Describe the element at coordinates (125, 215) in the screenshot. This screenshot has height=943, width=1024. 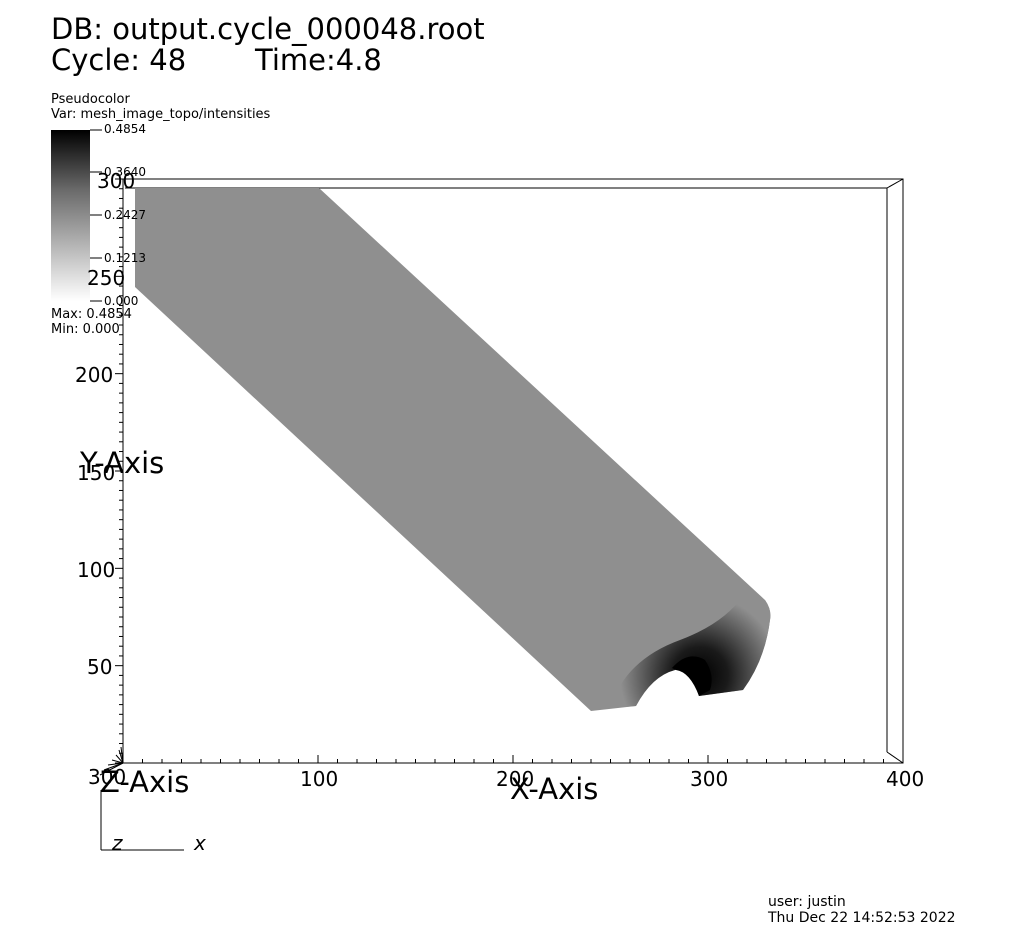
I see `legend-tick-50: 0.2427` at that location.